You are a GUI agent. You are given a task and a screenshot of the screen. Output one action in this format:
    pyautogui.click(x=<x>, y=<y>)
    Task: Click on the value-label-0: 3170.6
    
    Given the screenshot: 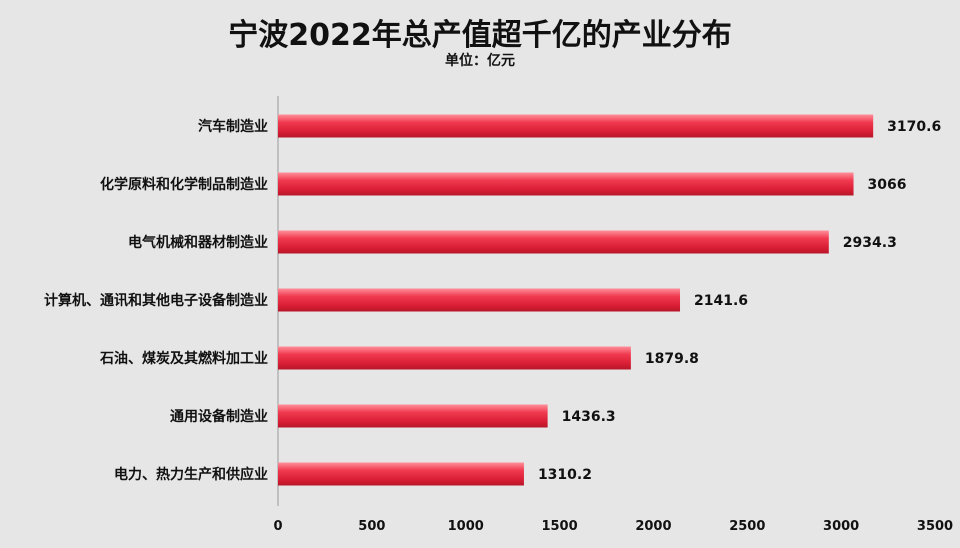 What is the action you would take?
    pyautogui.click(x=914, y=127)
    